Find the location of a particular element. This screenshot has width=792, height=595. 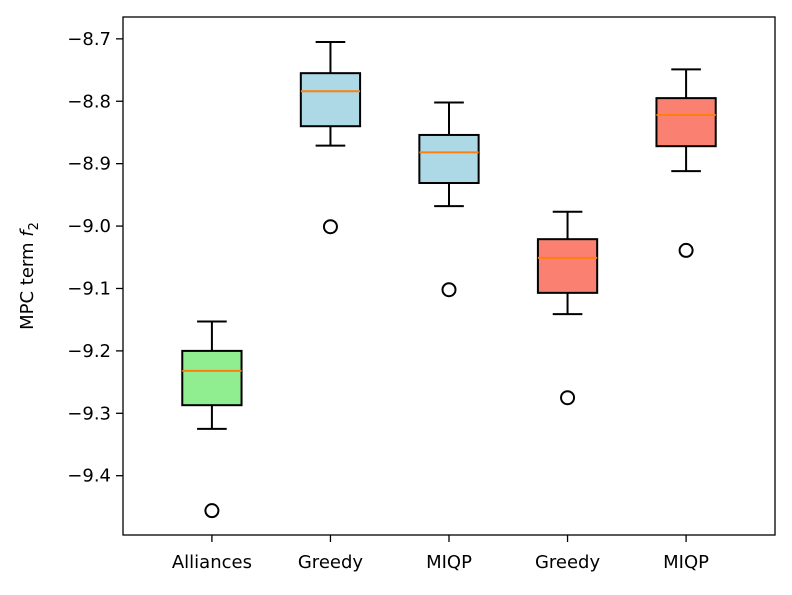

y-tick-label: −9.0 is located at coordinates (89, 226).